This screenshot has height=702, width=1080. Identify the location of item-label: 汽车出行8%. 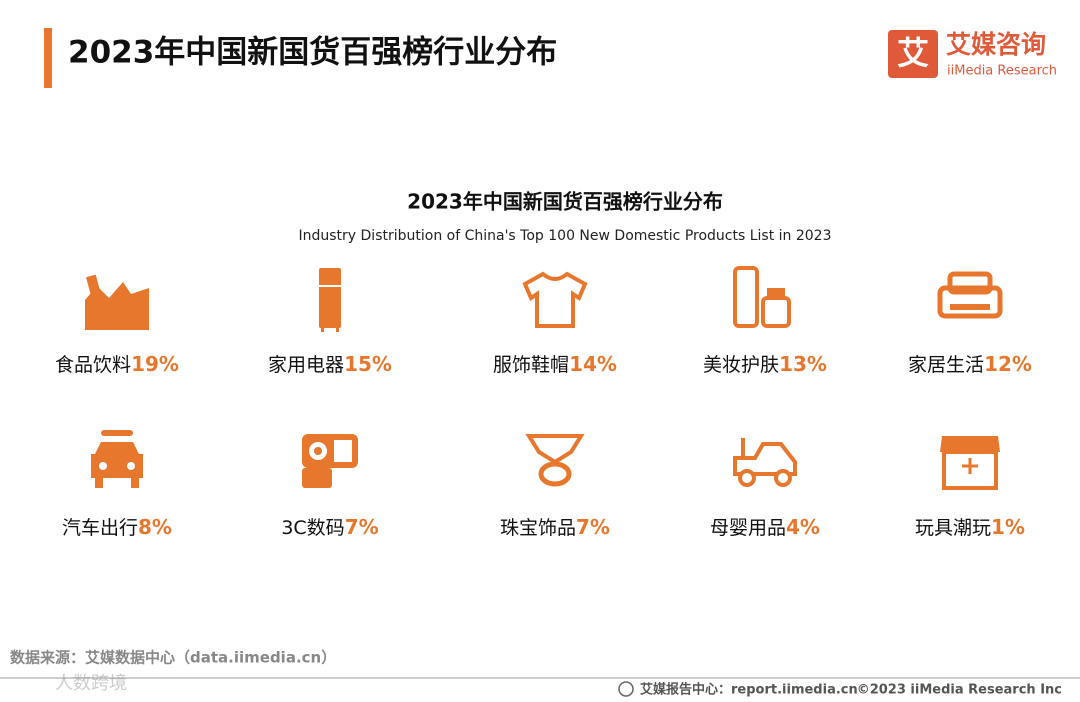
(117, 527).